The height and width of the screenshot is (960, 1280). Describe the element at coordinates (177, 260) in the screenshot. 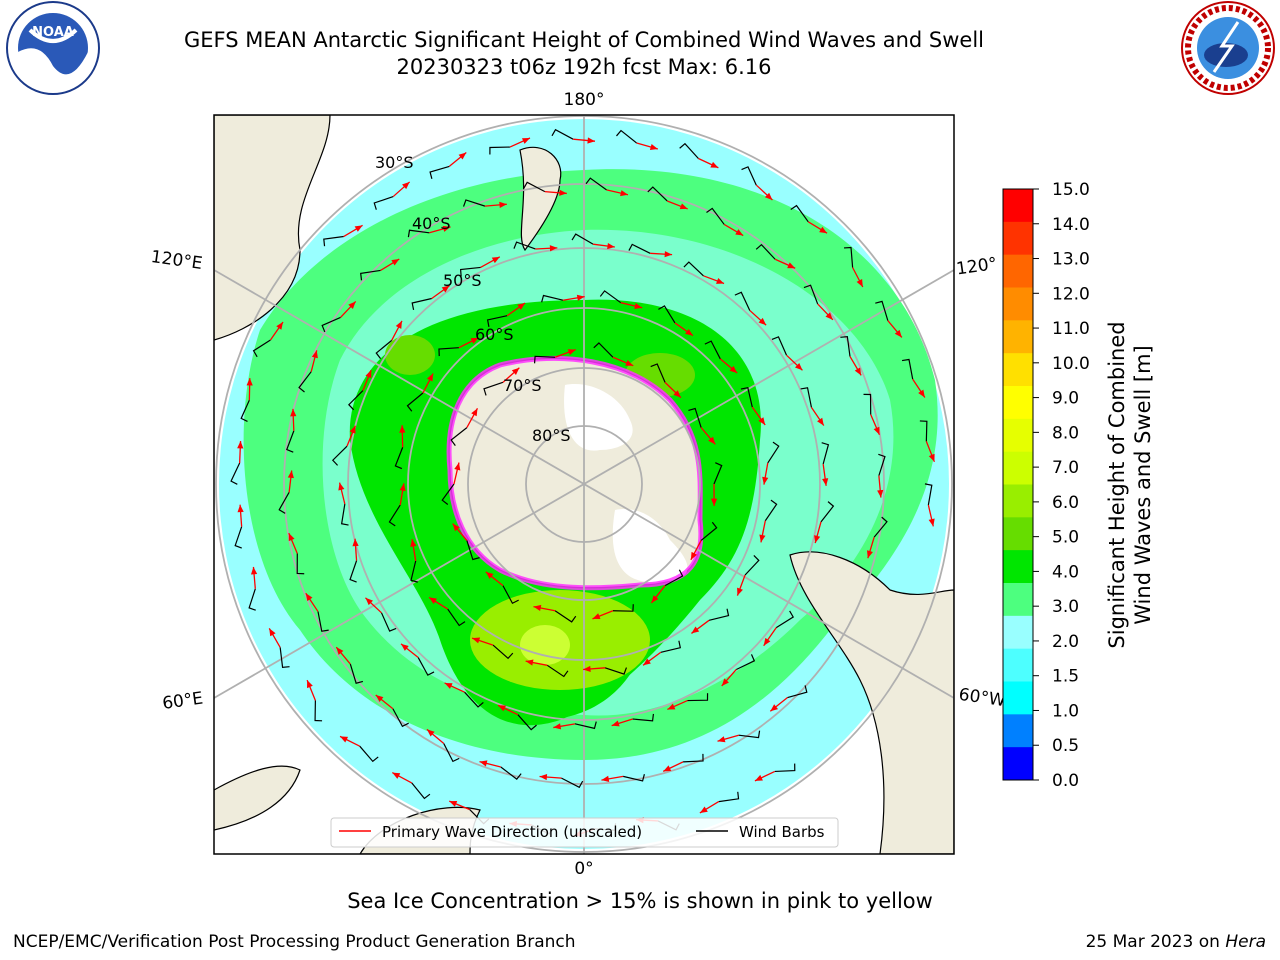

I see `lon-label-120e: 120°E` at that location.